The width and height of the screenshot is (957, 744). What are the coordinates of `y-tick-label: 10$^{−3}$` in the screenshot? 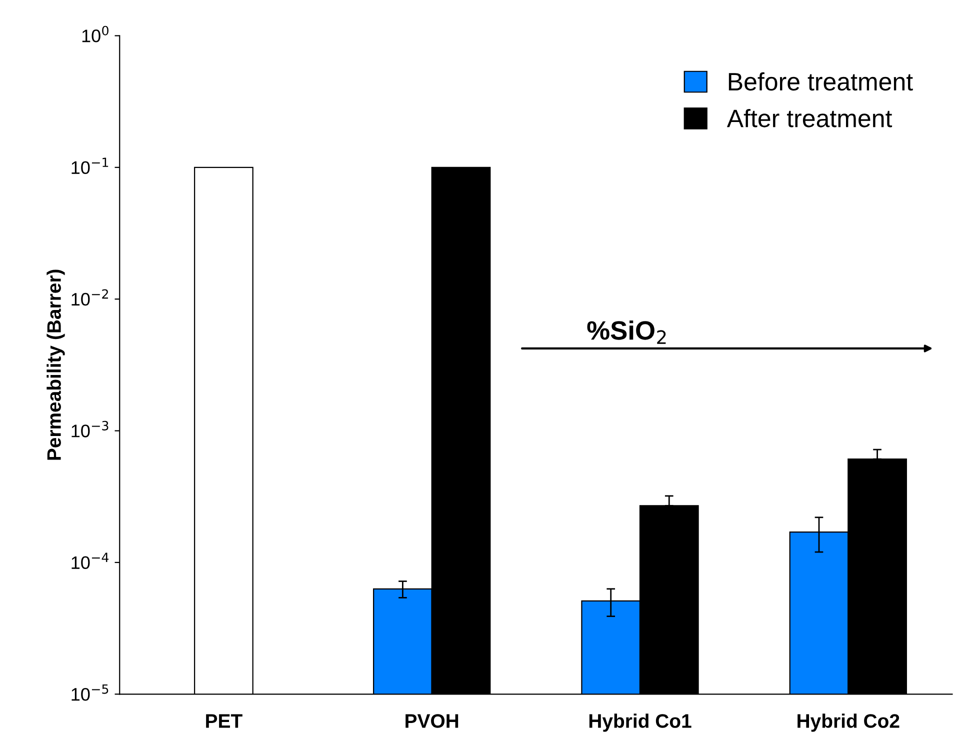 It's located at (90, 429).